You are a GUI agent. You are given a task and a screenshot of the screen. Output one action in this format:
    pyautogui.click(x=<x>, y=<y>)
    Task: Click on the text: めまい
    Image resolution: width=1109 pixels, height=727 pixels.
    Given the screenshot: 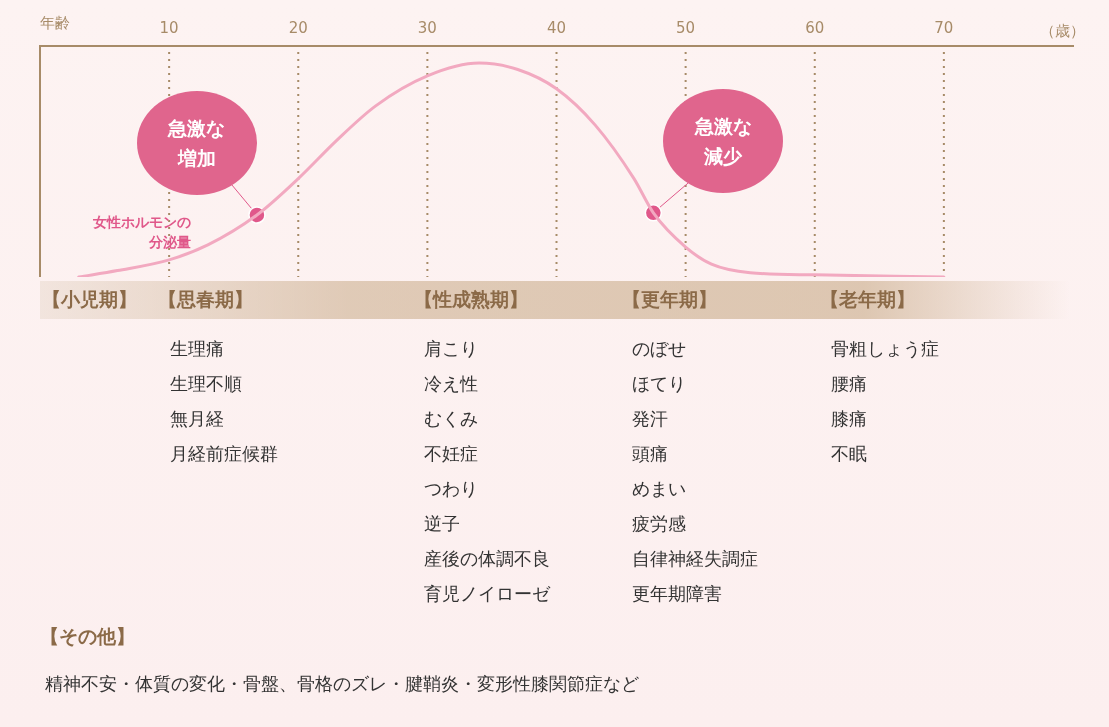 What is the action you would take?
    pyautogui.click(x=659, y=489)
    